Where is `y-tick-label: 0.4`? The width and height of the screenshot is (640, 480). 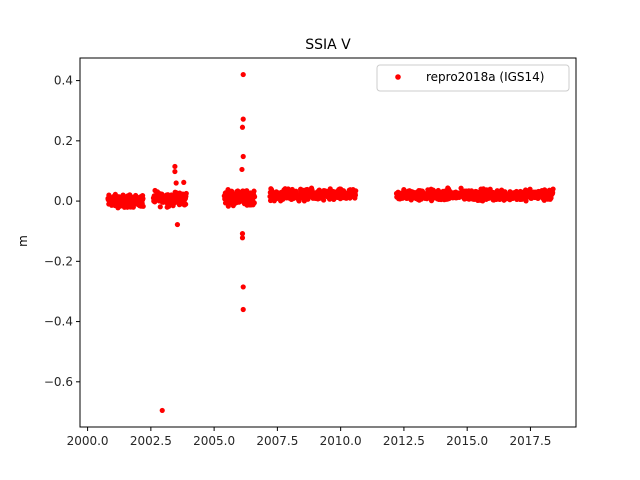
y-tick-label: 0.4 is located at coordinates (63, 81).